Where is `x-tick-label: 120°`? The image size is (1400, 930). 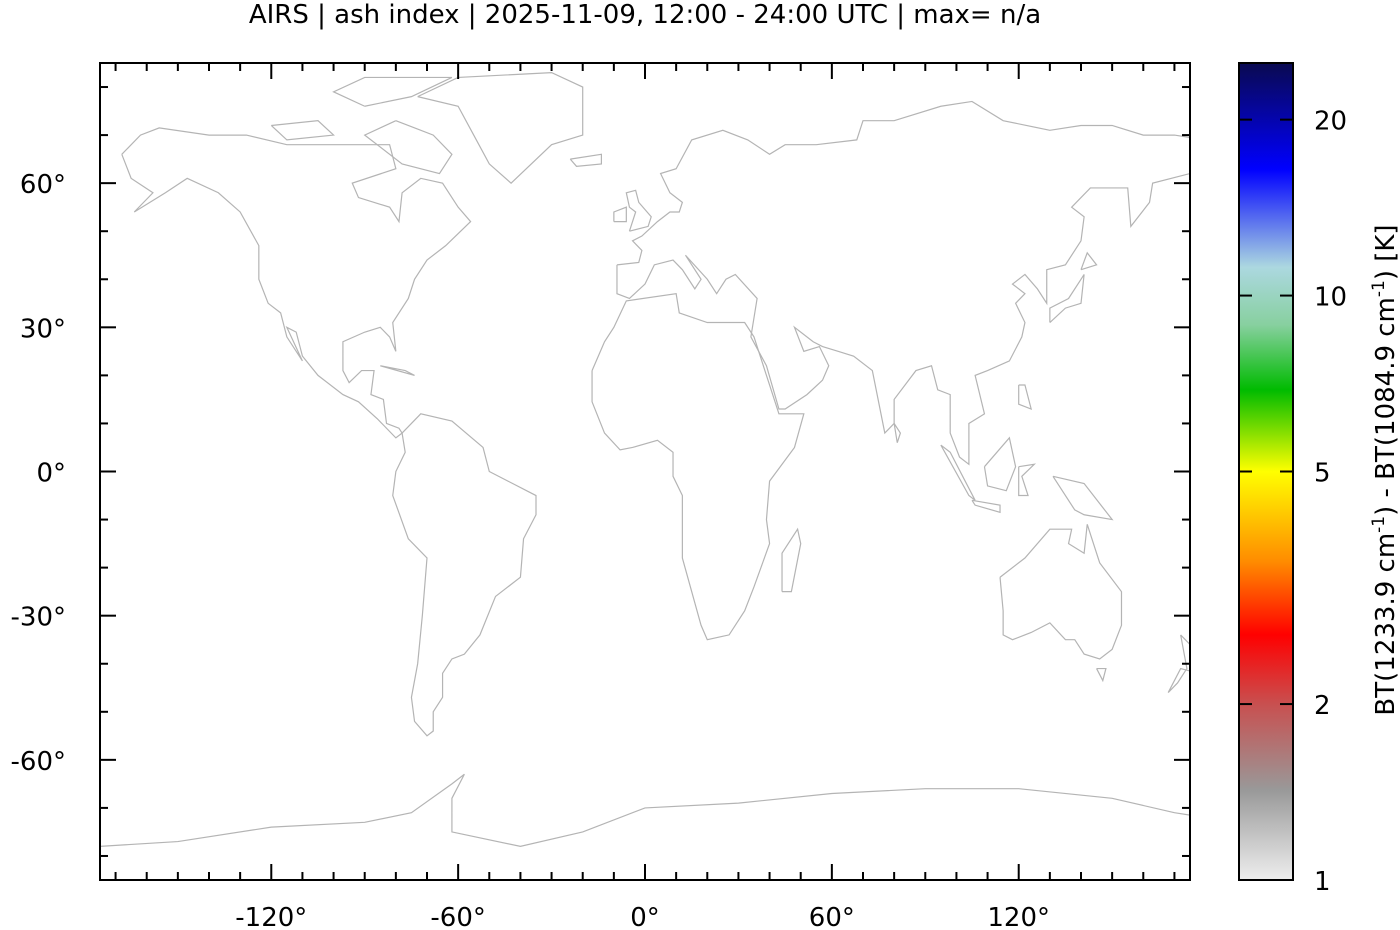
x-tick-label: 120° is located at coordinates (1018, 916).